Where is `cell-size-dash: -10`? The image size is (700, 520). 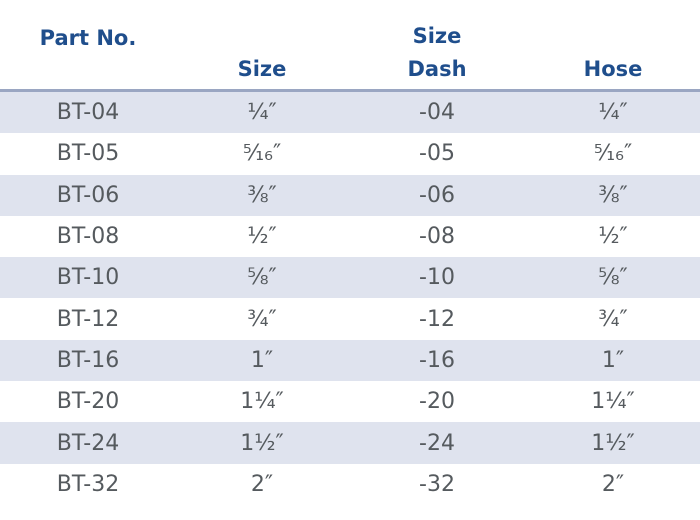
cell-size-dash: -10 is located at coordinates (437, 278).